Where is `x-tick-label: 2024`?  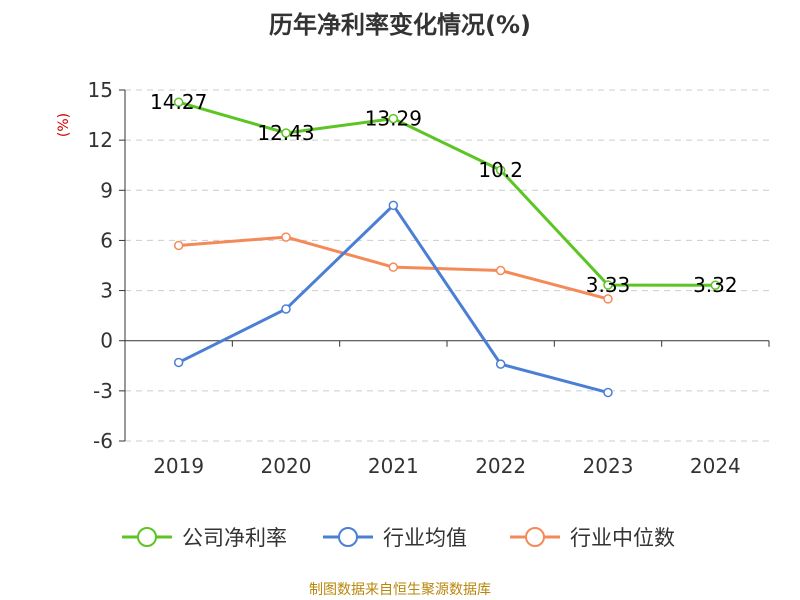 x-tick-label: 2024 is located at coordinates (715, 466).